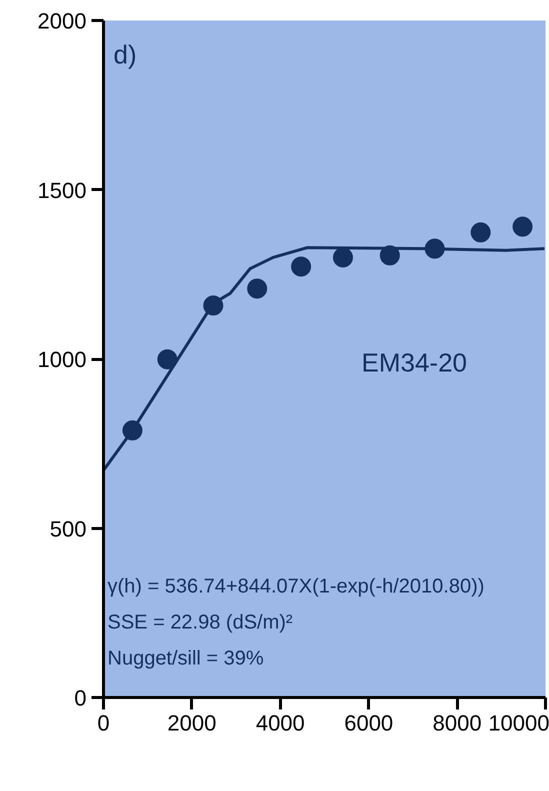  Describe the element at coordinates (62, 190) in the screenshot. I see `y-tick-label: 1500` at that location.